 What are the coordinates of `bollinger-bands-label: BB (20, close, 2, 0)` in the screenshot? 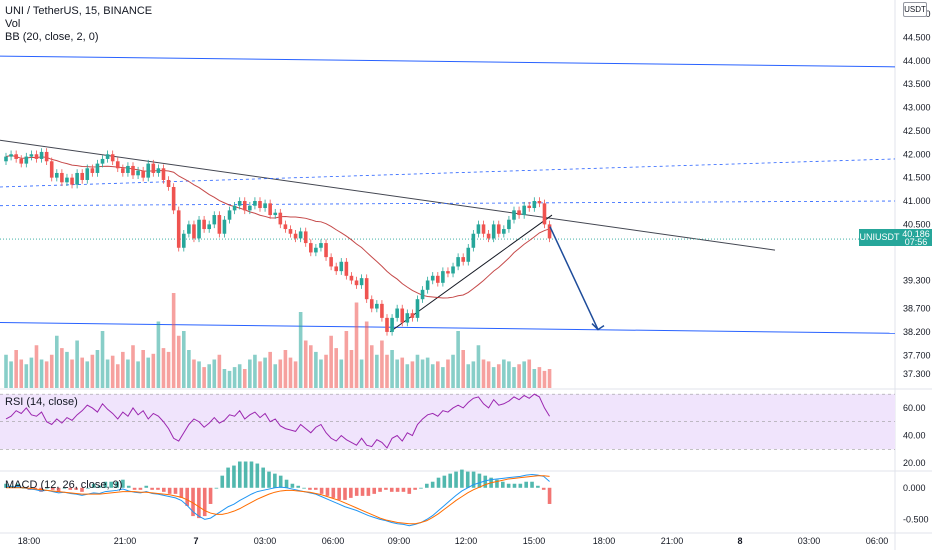 It's located at (52, 37).